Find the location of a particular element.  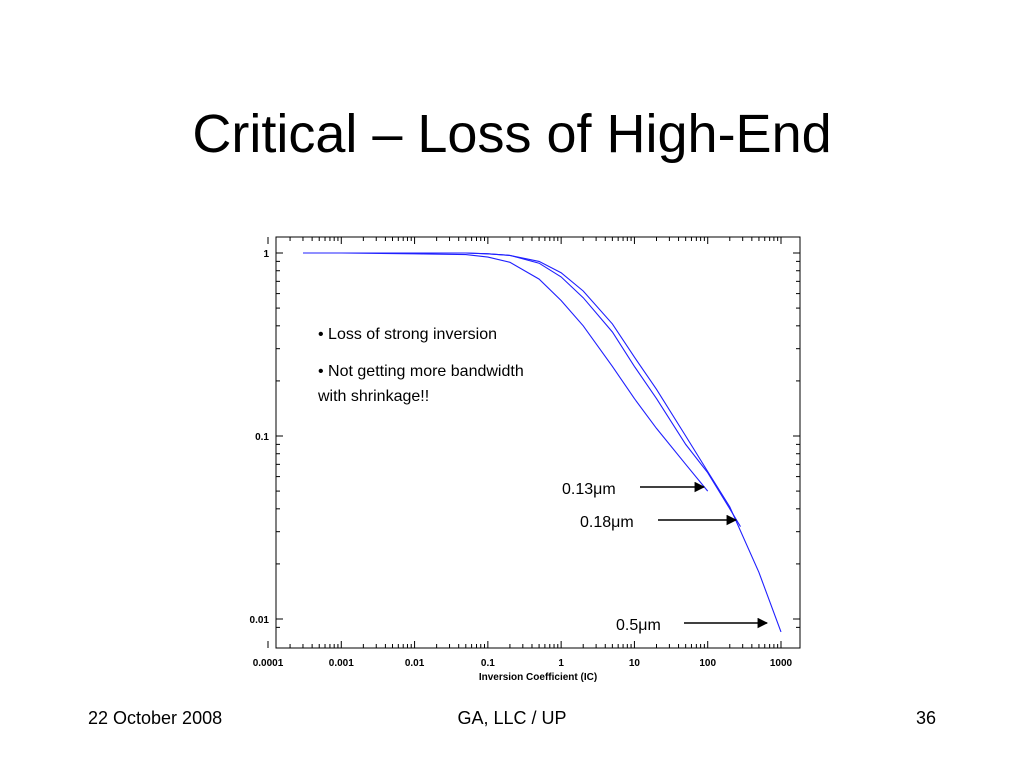

y-tick-label: 1 is located at coordinates (266, 254).